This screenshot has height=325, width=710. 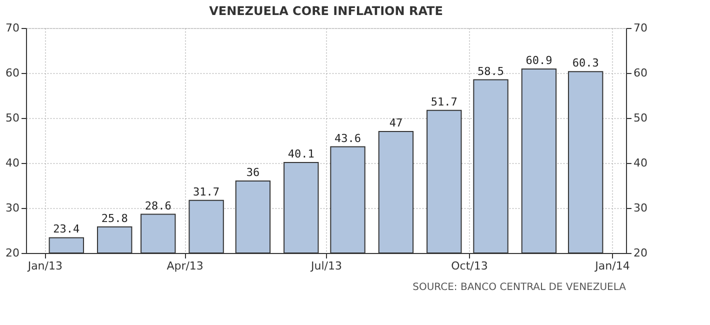 I want to click on y-tick-label: 40, so click(x=13, y=163).